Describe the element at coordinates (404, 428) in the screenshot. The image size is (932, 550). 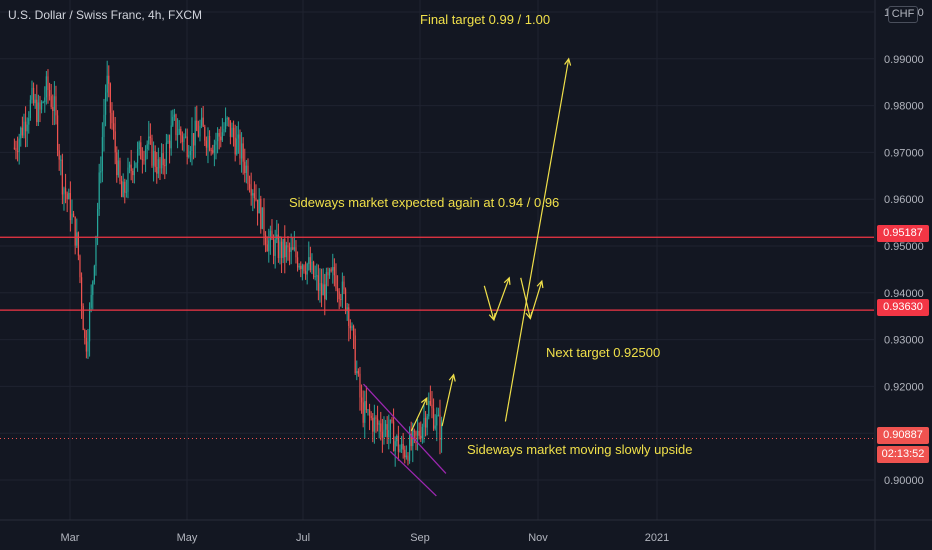
I see `channel-upper-line` at that location.